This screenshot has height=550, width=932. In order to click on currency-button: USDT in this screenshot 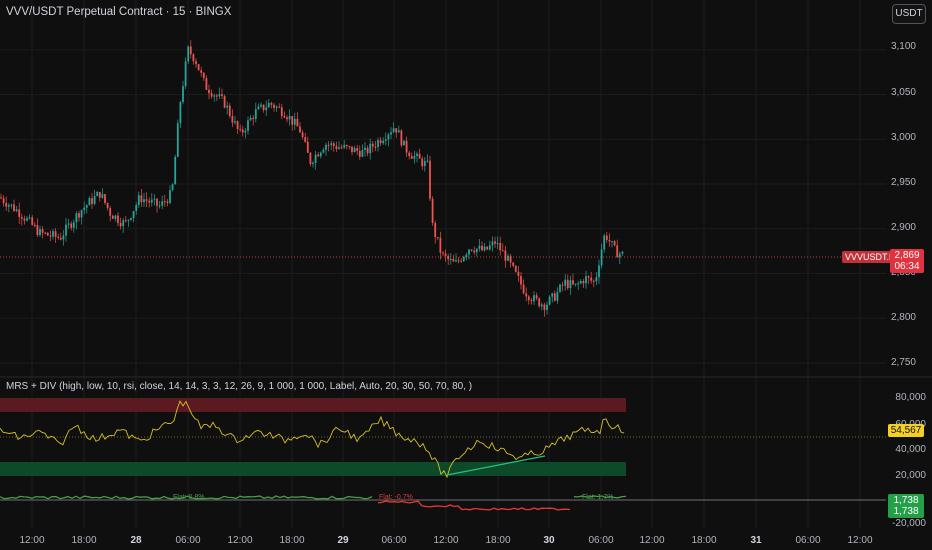, I will do `click(909, 14)`.